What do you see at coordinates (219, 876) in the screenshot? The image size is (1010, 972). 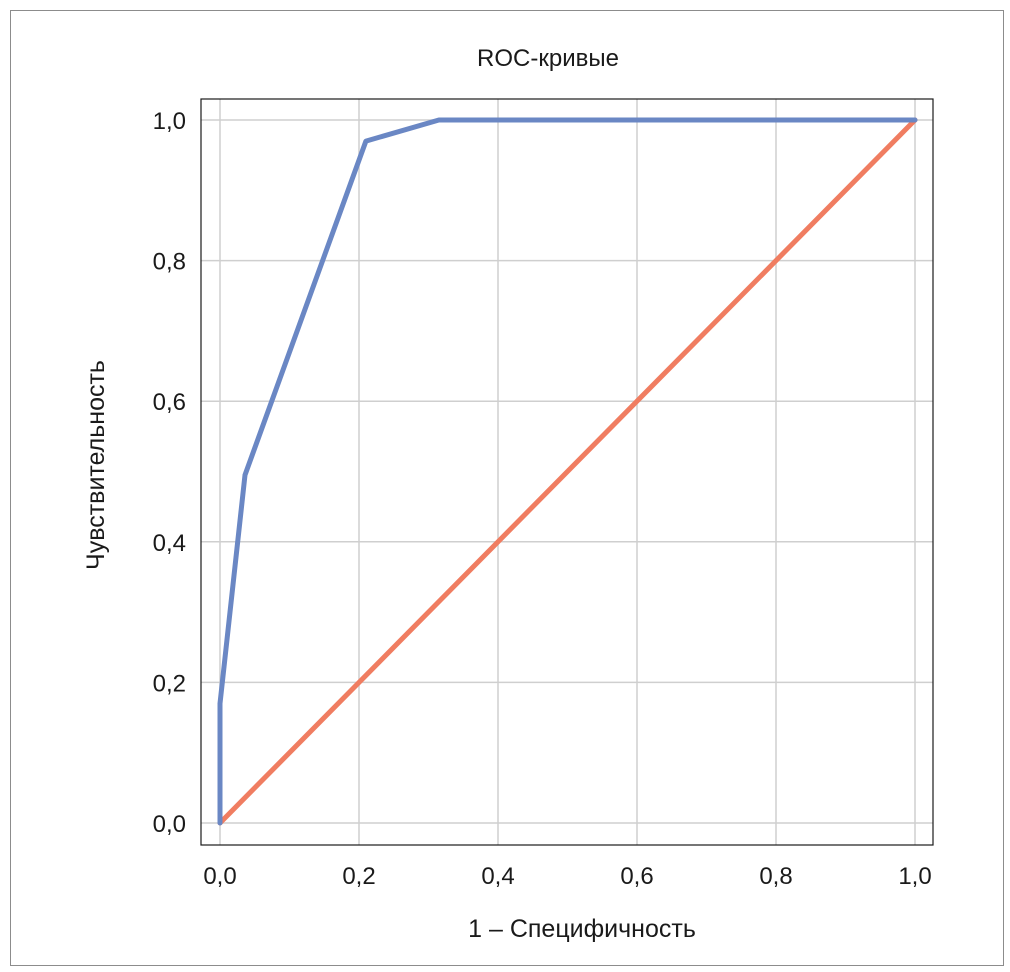 I see `x-tick-label: 0,0` at bounding box center [219, 876].